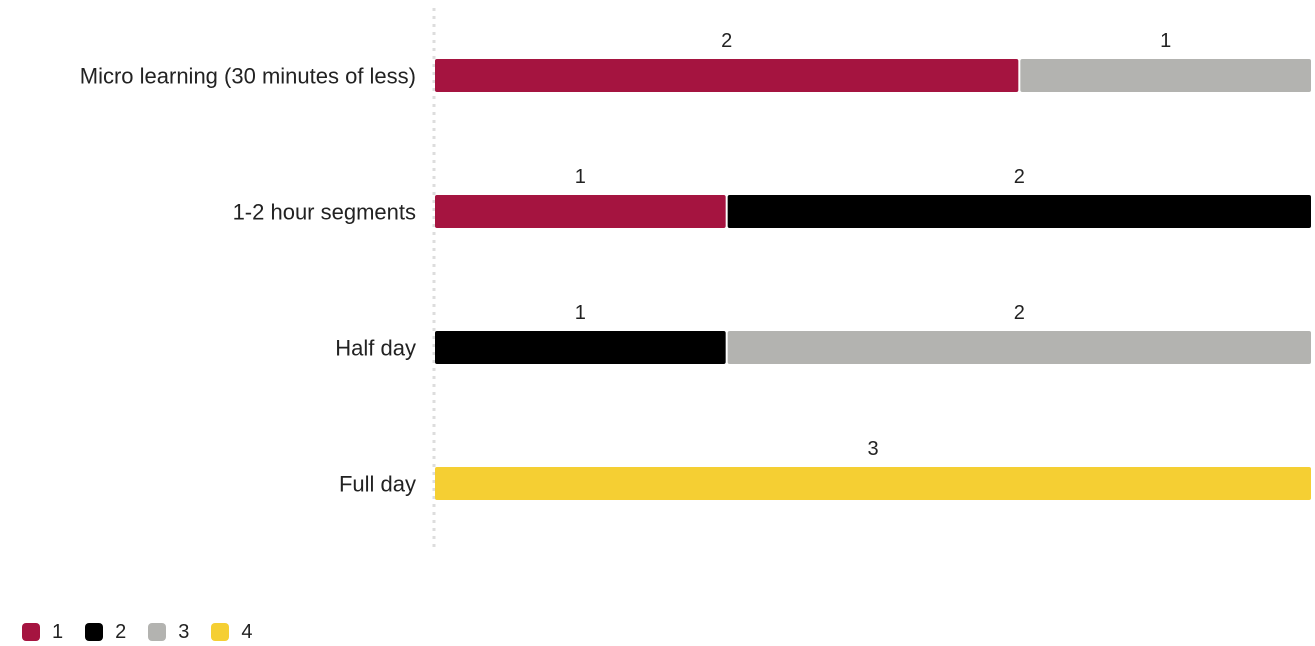 The image size is (1315, 646). What do you see at coordinates (58, 631) in the screenshot?
I see `legend-label: 1` at bounding box center [58, 631].